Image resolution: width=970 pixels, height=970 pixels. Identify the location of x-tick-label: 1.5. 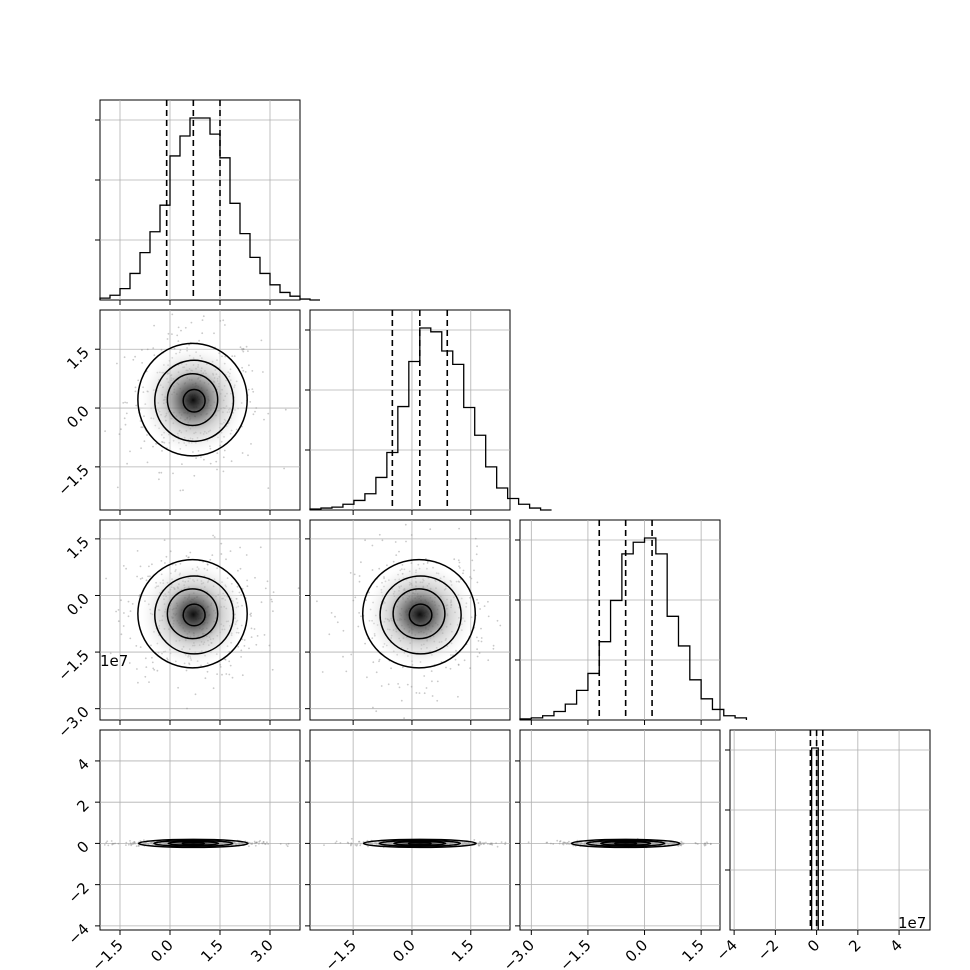
(212, 951).